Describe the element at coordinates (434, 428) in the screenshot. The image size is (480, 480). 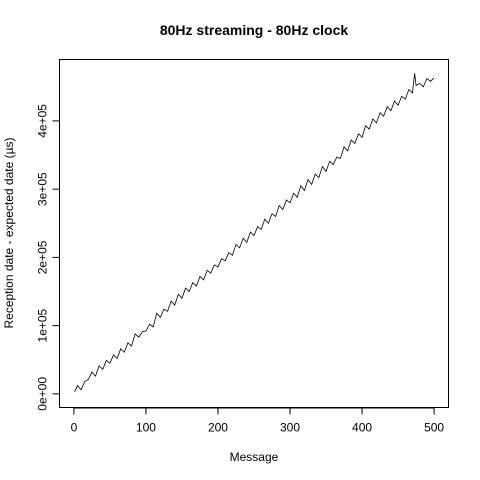
I see `x-tick-label: 500` at that location.